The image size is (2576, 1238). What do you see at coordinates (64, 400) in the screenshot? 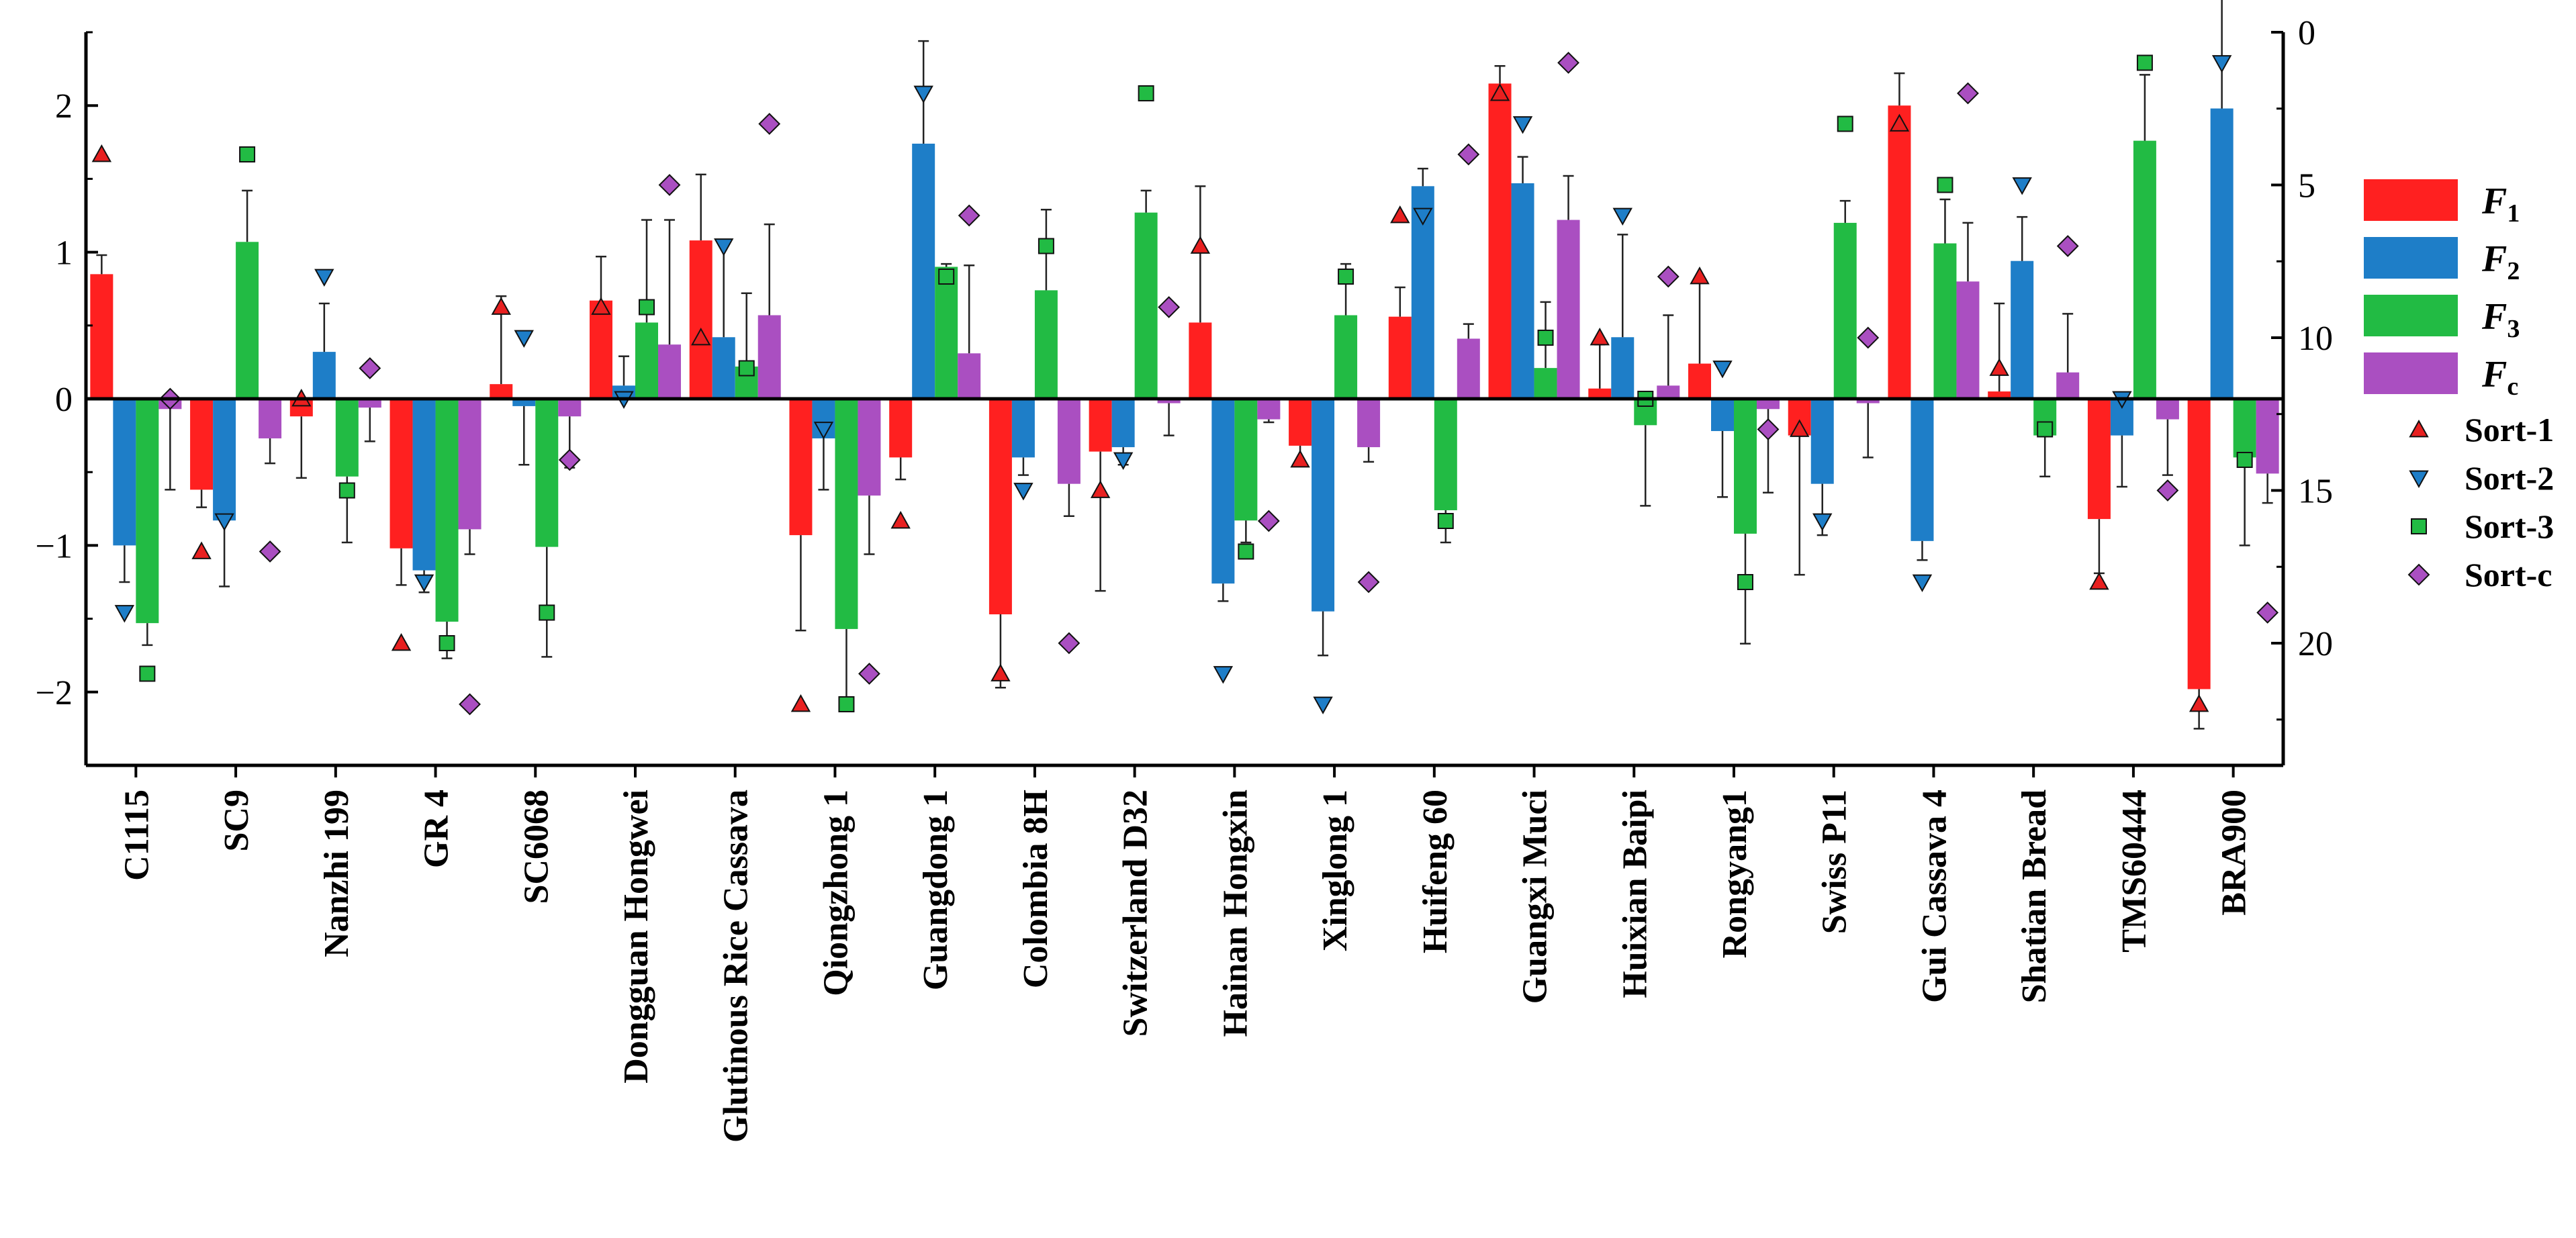
I see `left-tick-label: 0` at bounding box center [64, 400].